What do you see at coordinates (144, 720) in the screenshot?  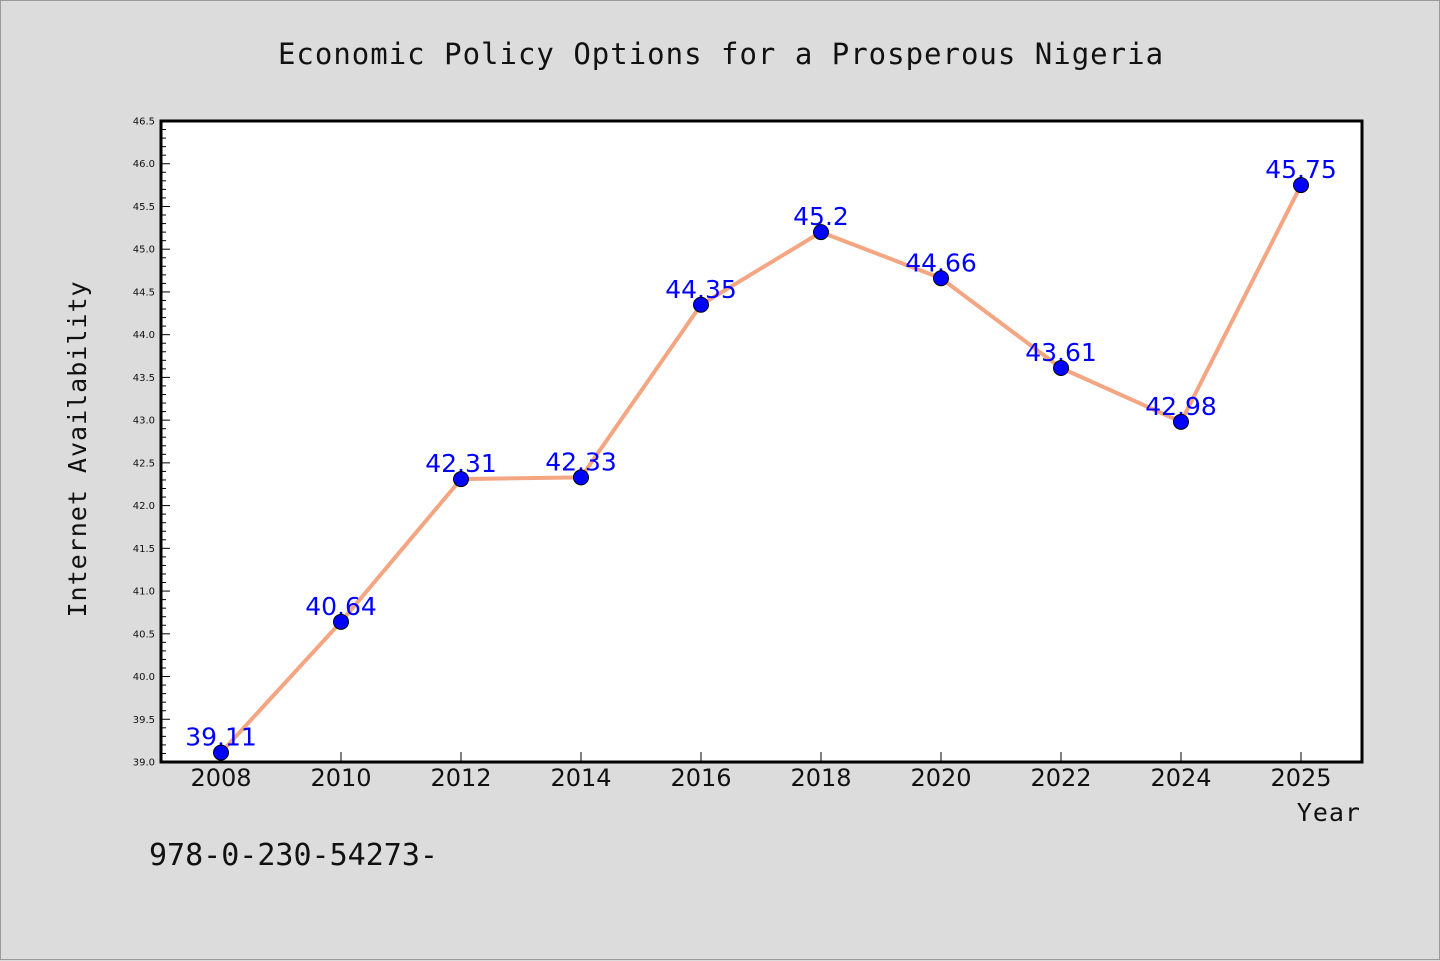 I see `y-tick-label: 39.5` at bounding box center [144, 720].